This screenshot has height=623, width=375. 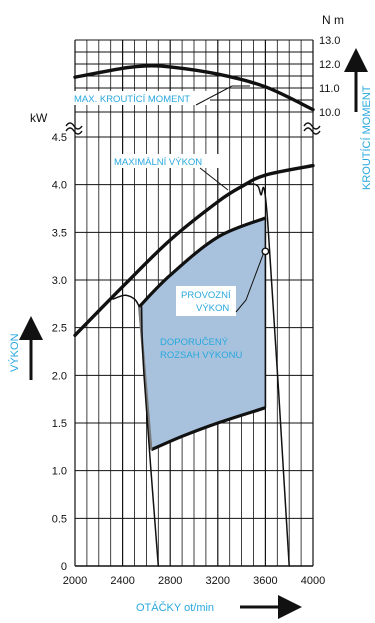 What do you see at coordinates (59, 424) in the screenshot?
I see `y-power-tick-label: 1.5` at bounding box center [59, 424].